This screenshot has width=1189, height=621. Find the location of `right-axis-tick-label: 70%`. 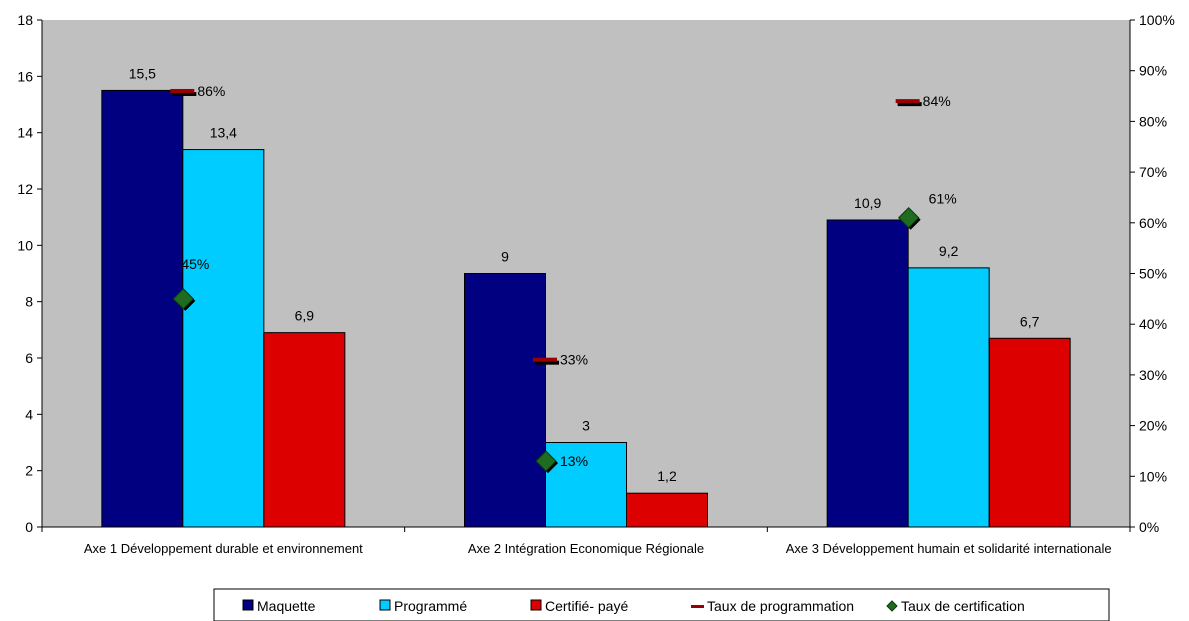

right-axis-tick-label: 70% is located at coordinates (1153, 172).